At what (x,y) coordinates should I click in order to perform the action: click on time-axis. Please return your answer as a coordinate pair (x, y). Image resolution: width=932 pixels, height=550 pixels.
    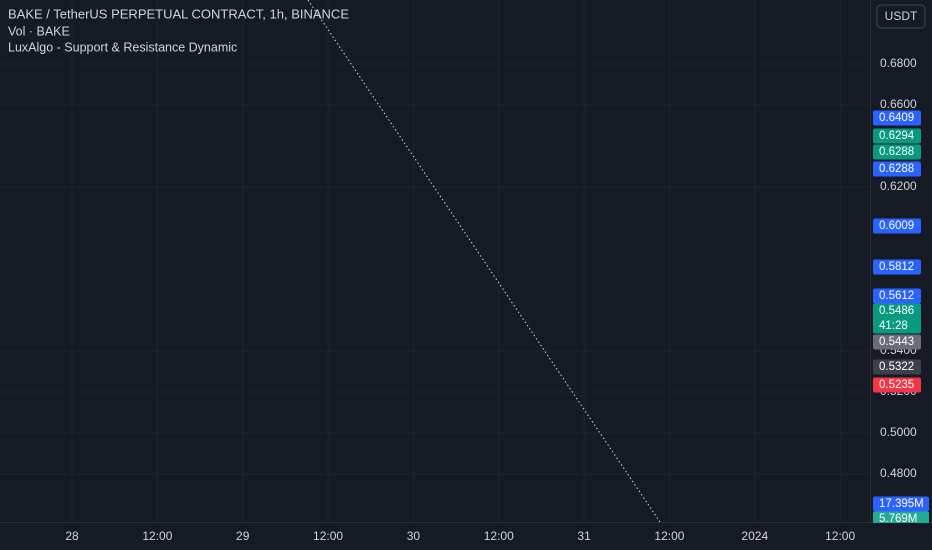
    Looking at the image, I should click on (901, 536).